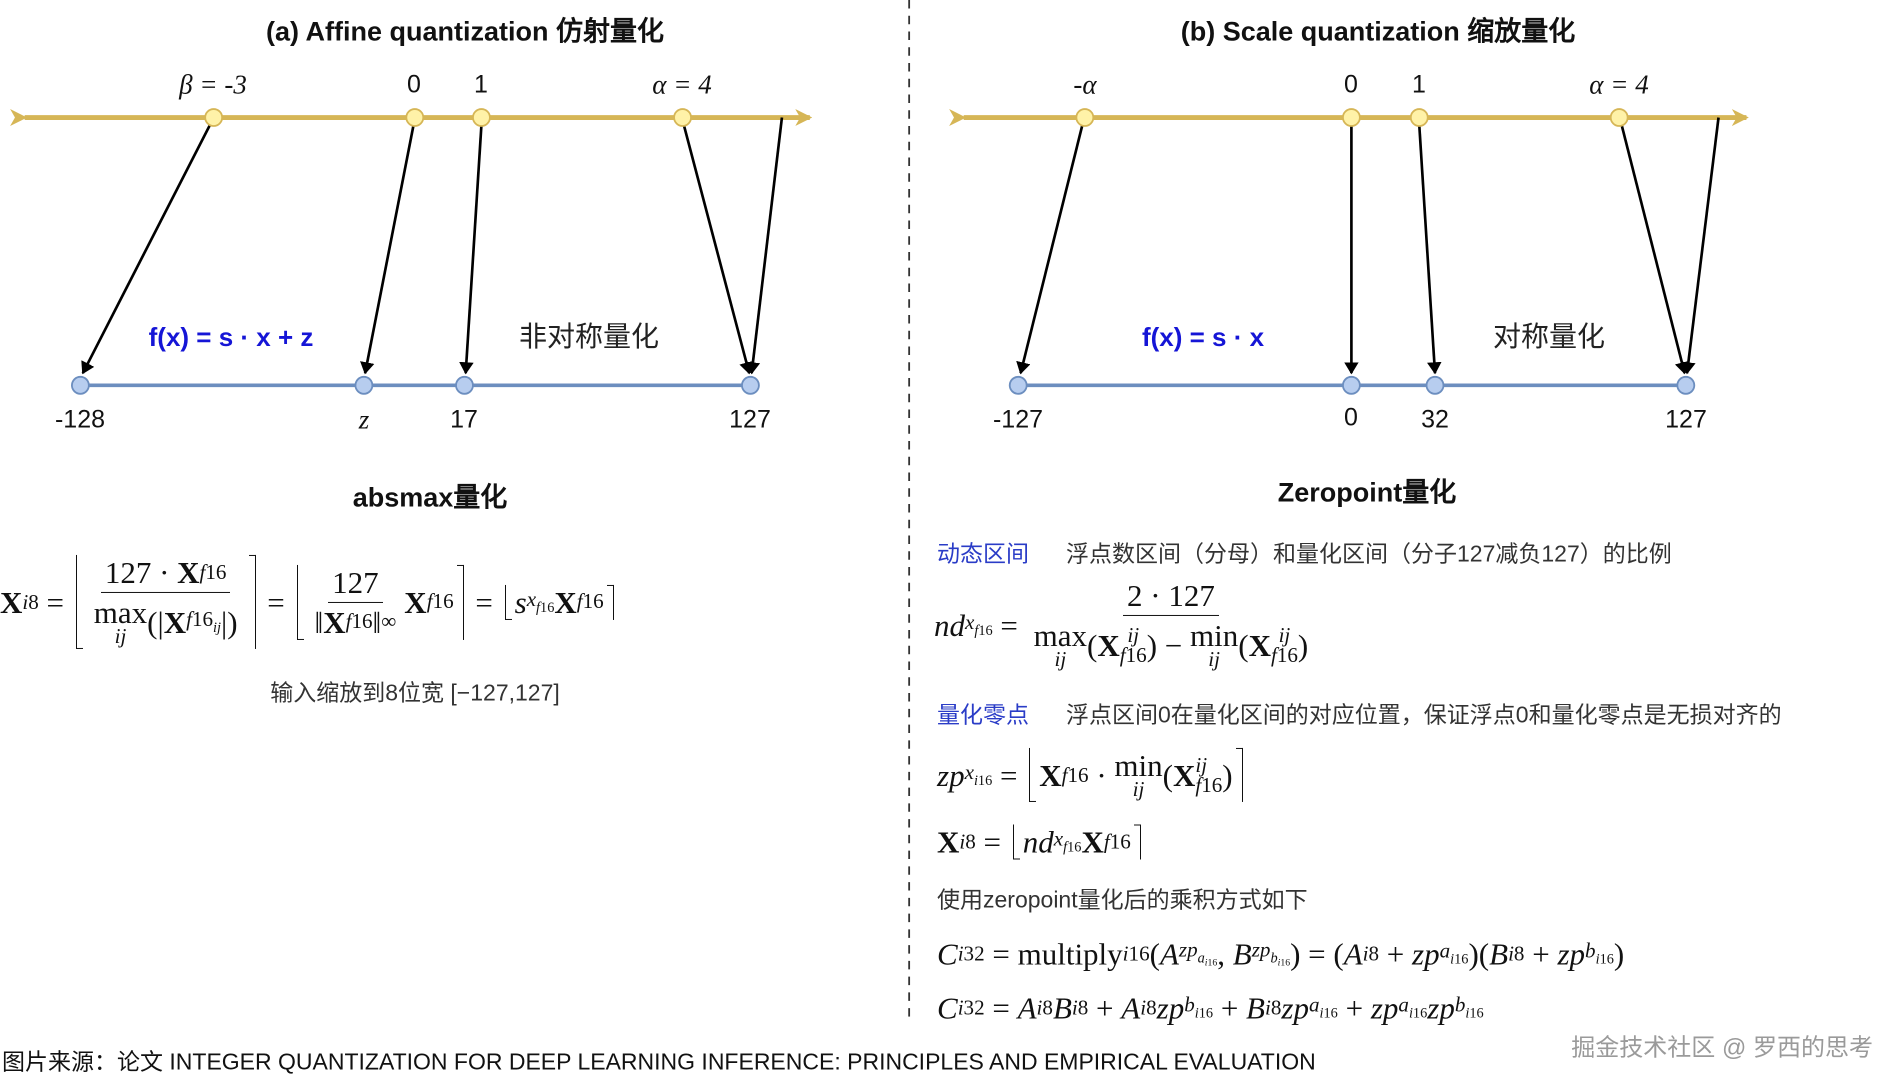 Image resolution: width=1891 pixels, height=1082 pixels. What do you see at coordinates (1619, 84) in the screenshot?
I see `float-label: α = 4` at bounding box center [1619, 84].